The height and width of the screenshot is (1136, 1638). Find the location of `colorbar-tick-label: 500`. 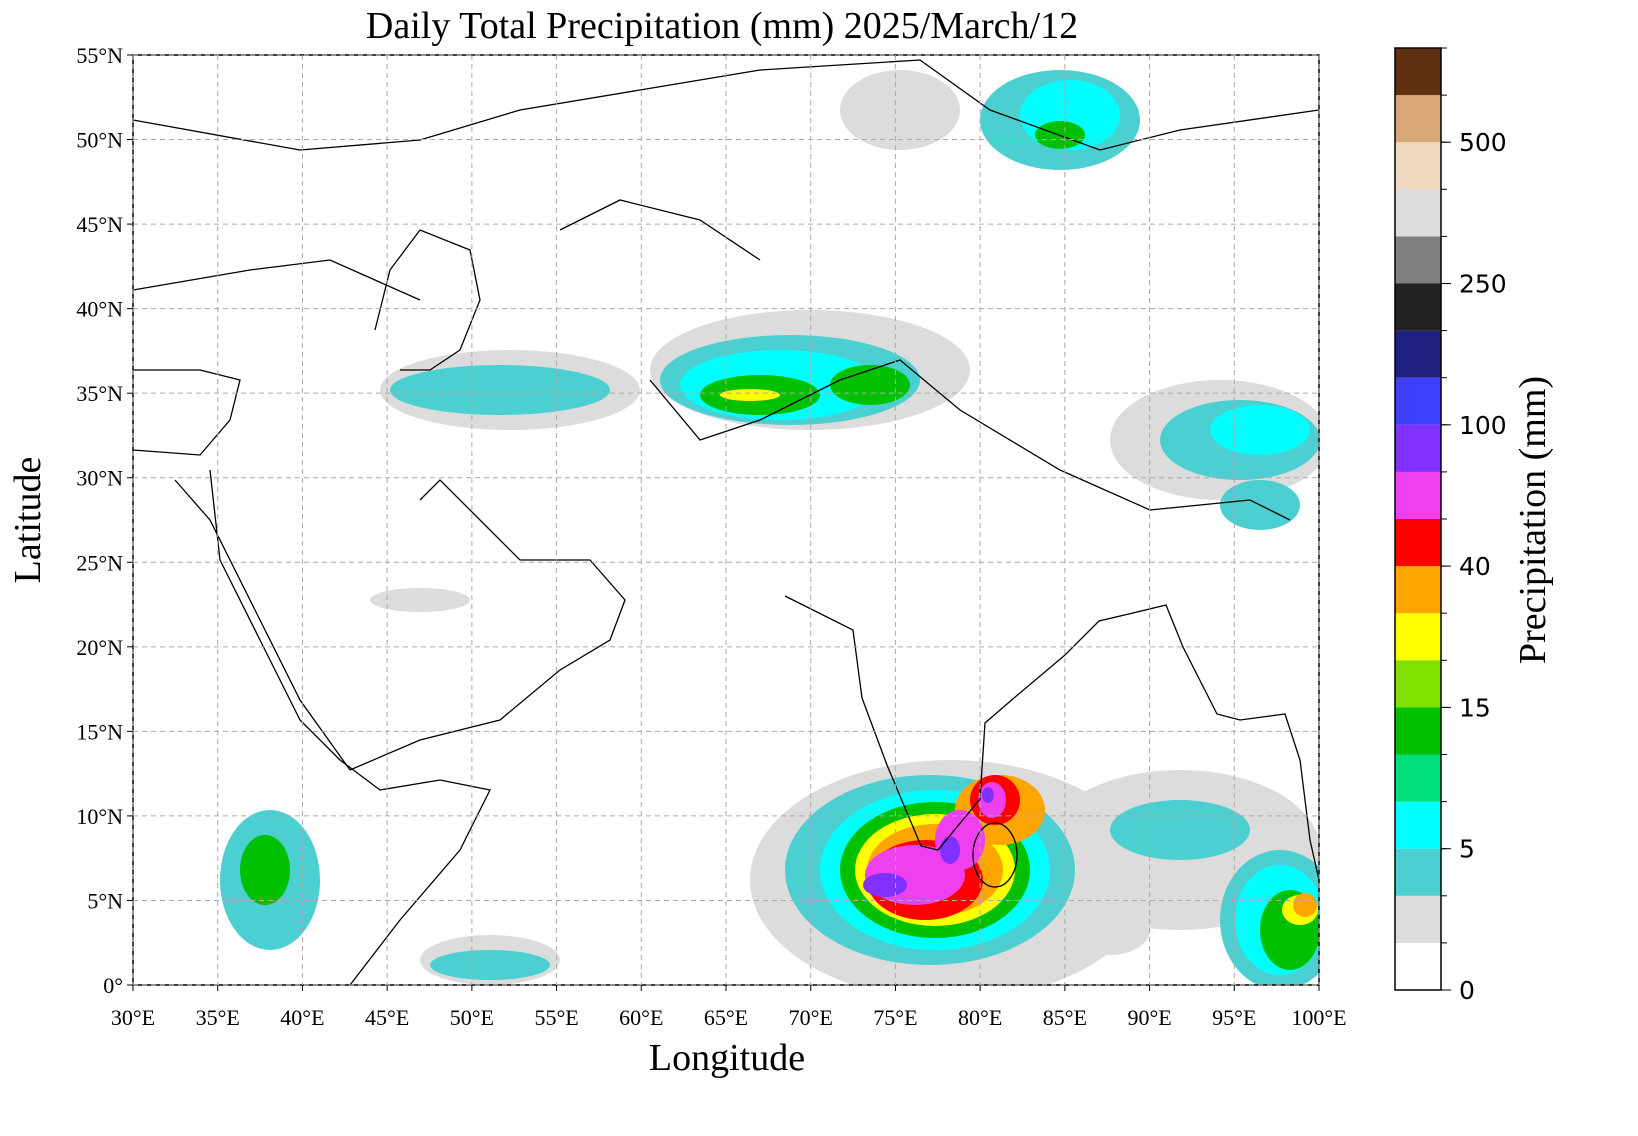

colorbar-tick-label: 500 is located at coordinates (1483, 142).